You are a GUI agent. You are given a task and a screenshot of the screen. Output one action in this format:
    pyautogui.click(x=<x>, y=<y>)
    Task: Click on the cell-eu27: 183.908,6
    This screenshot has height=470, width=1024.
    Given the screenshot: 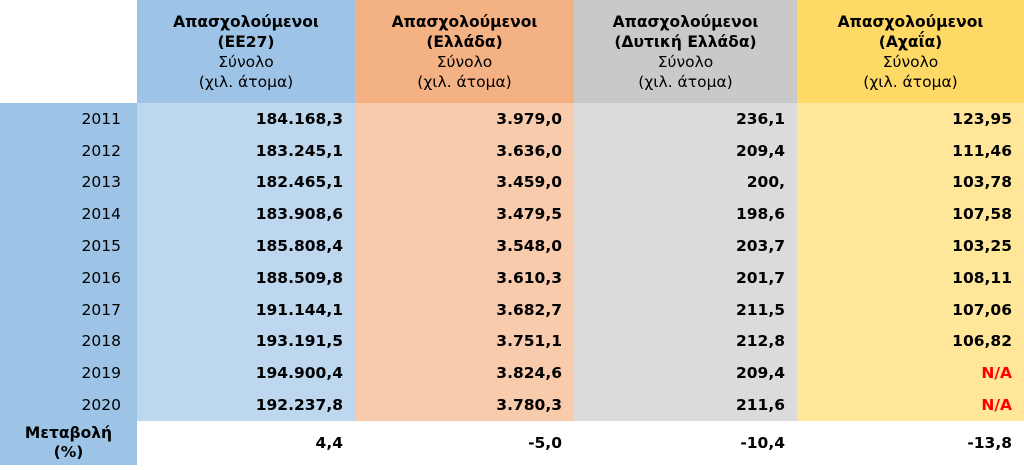 What is the action you would take?
    pyautogui.click(x=246, y=214)
    